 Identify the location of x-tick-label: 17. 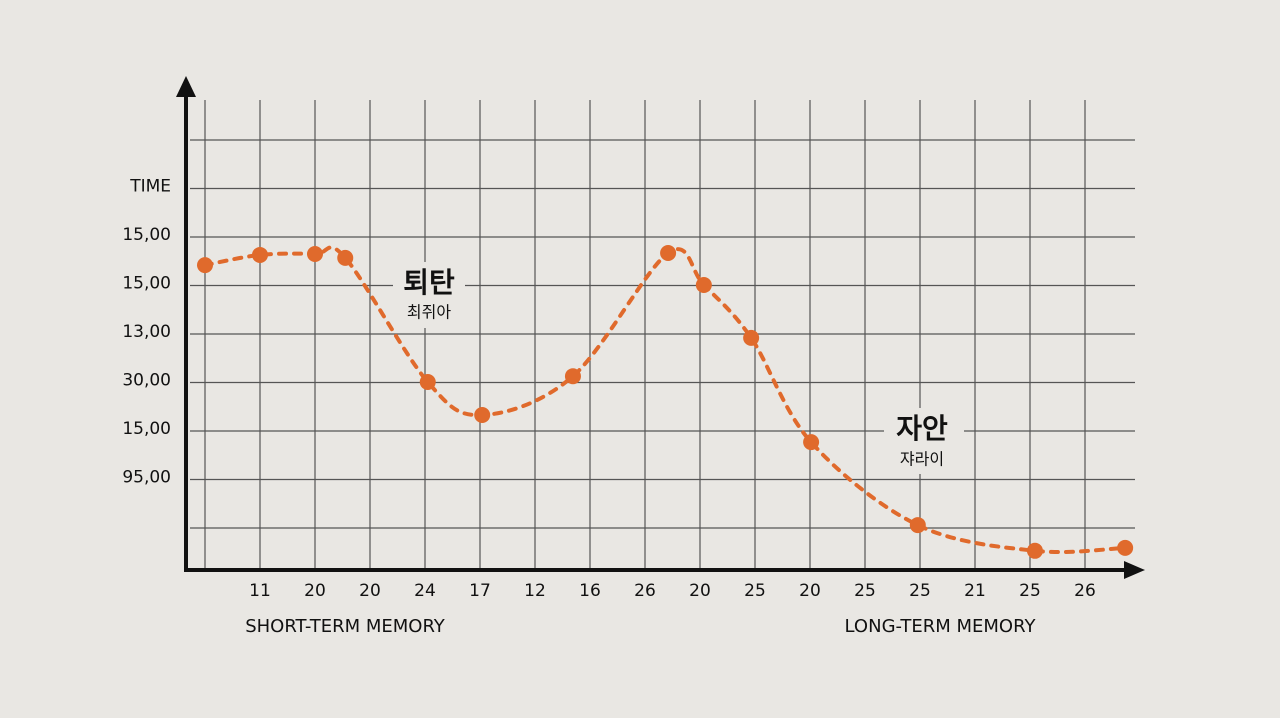
(480, 591).